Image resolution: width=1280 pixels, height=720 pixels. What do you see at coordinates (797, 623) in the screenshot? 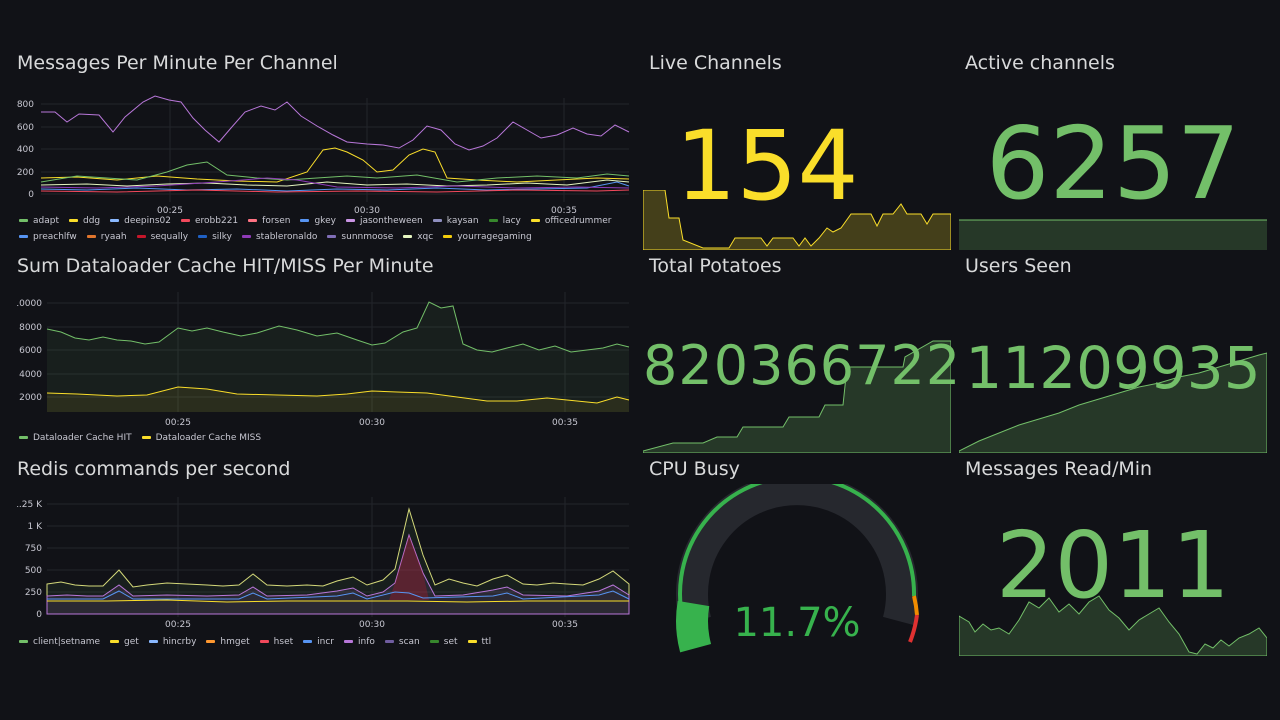
I see `cpu-busy-value: 11.7%` at bounding box center [797, 623].